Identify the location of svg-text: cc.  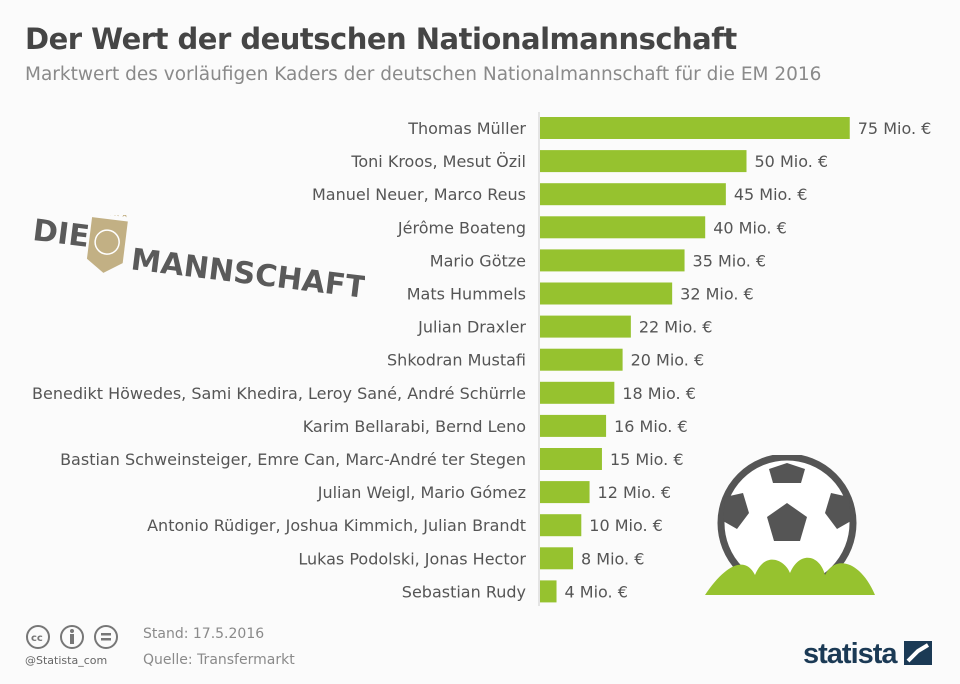
(37, 638).